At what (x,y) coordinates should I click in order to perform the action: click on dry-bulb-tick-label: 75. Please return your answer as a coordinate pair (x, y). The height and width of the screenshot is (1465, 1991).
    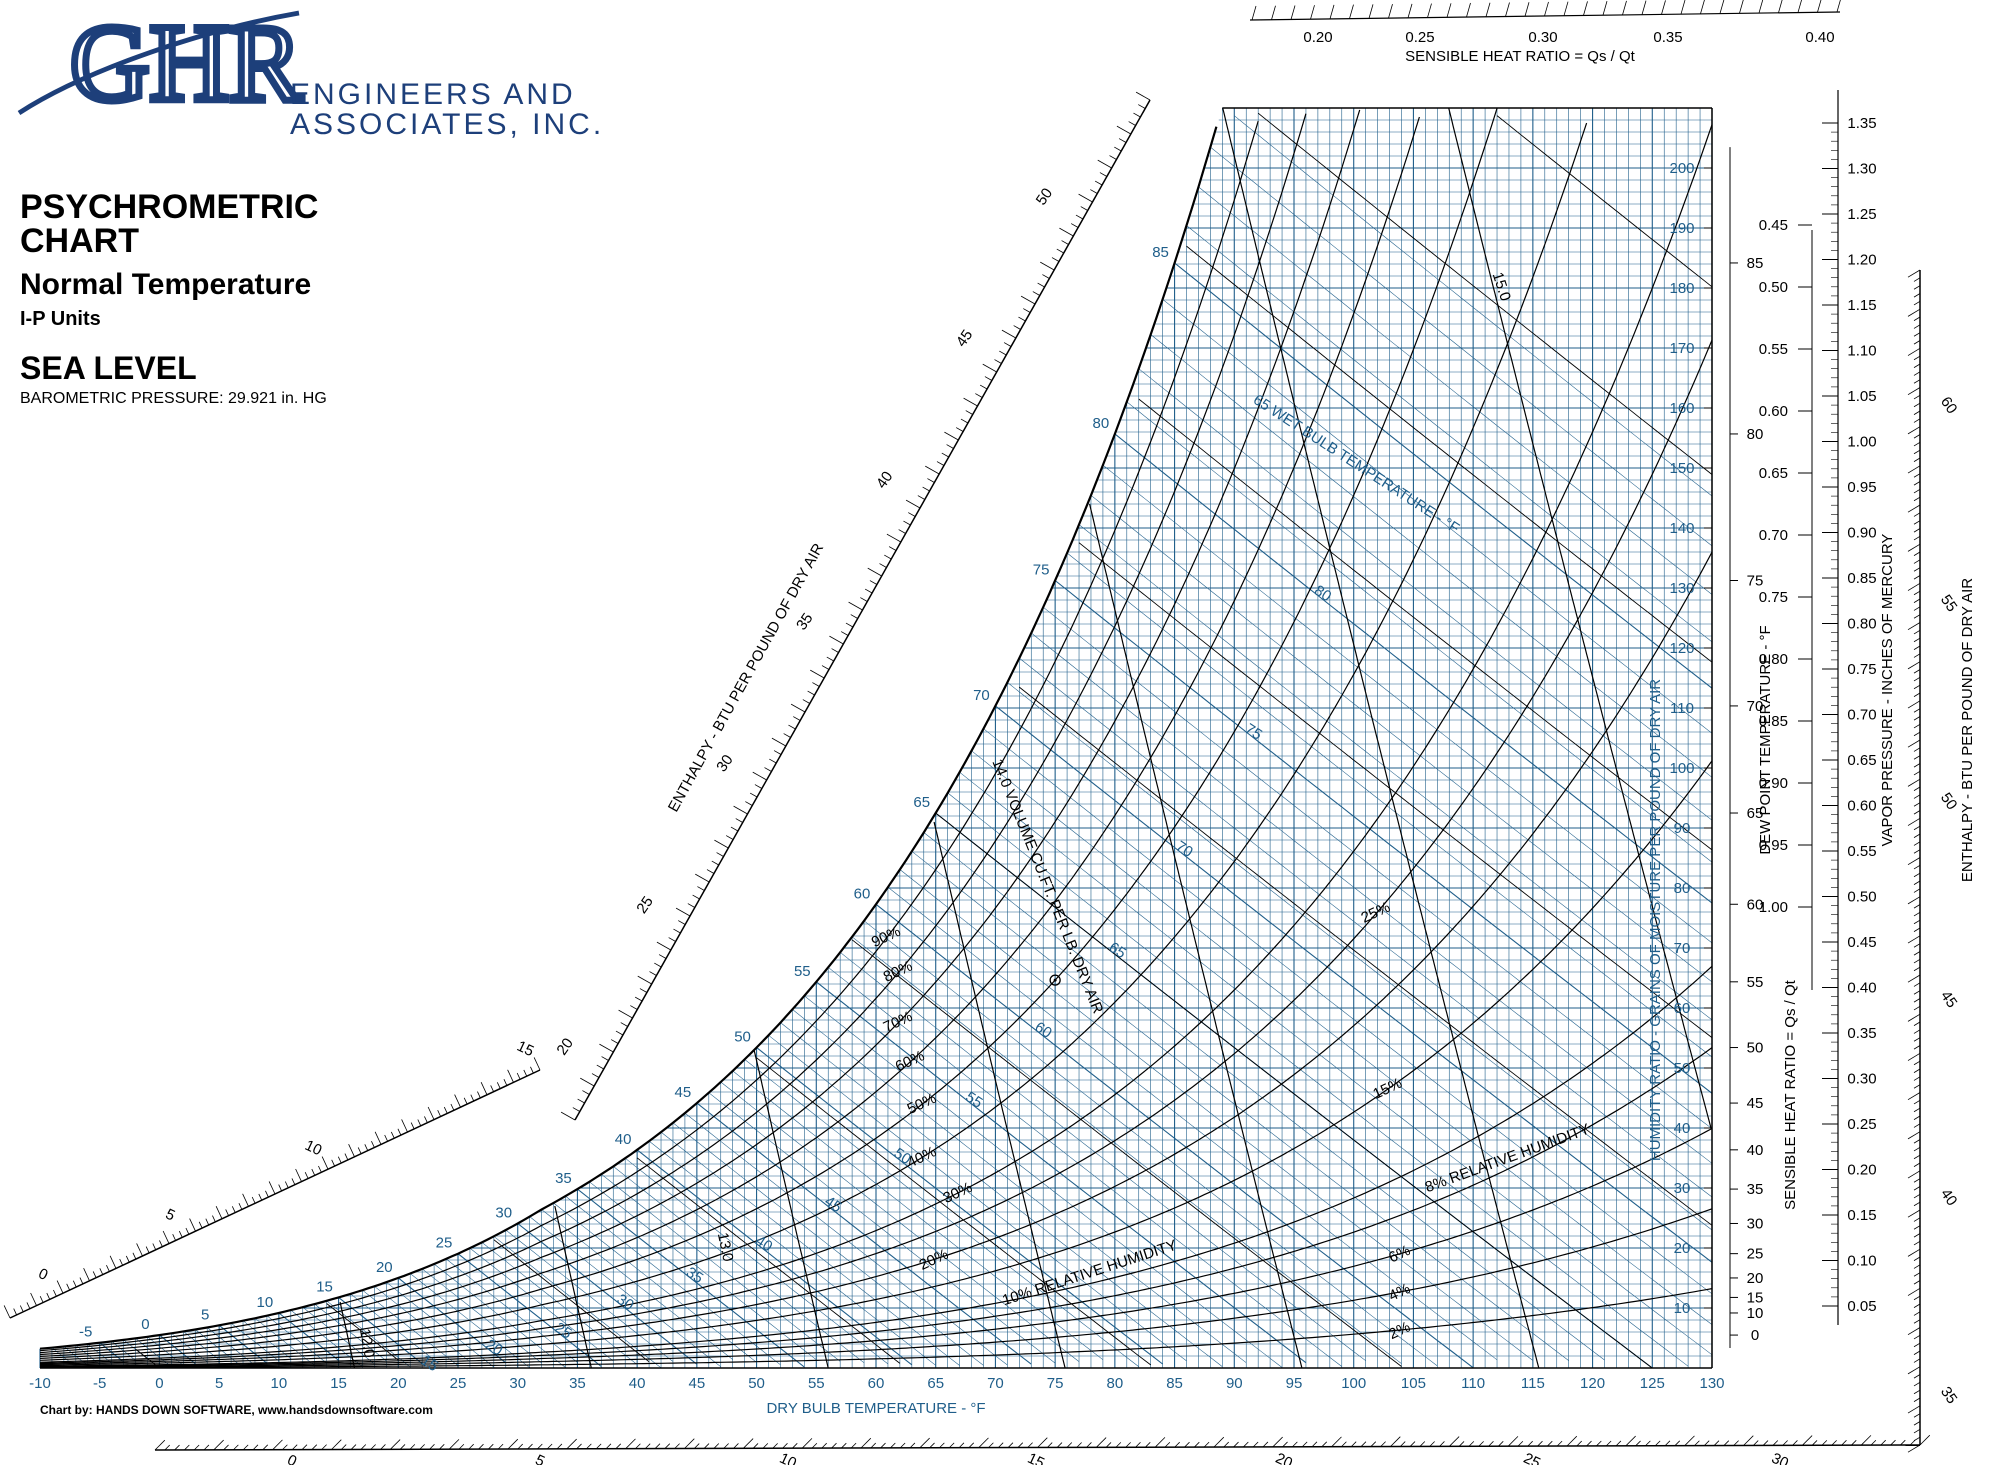
    Looking at the image, I should click on (1055, 1383).